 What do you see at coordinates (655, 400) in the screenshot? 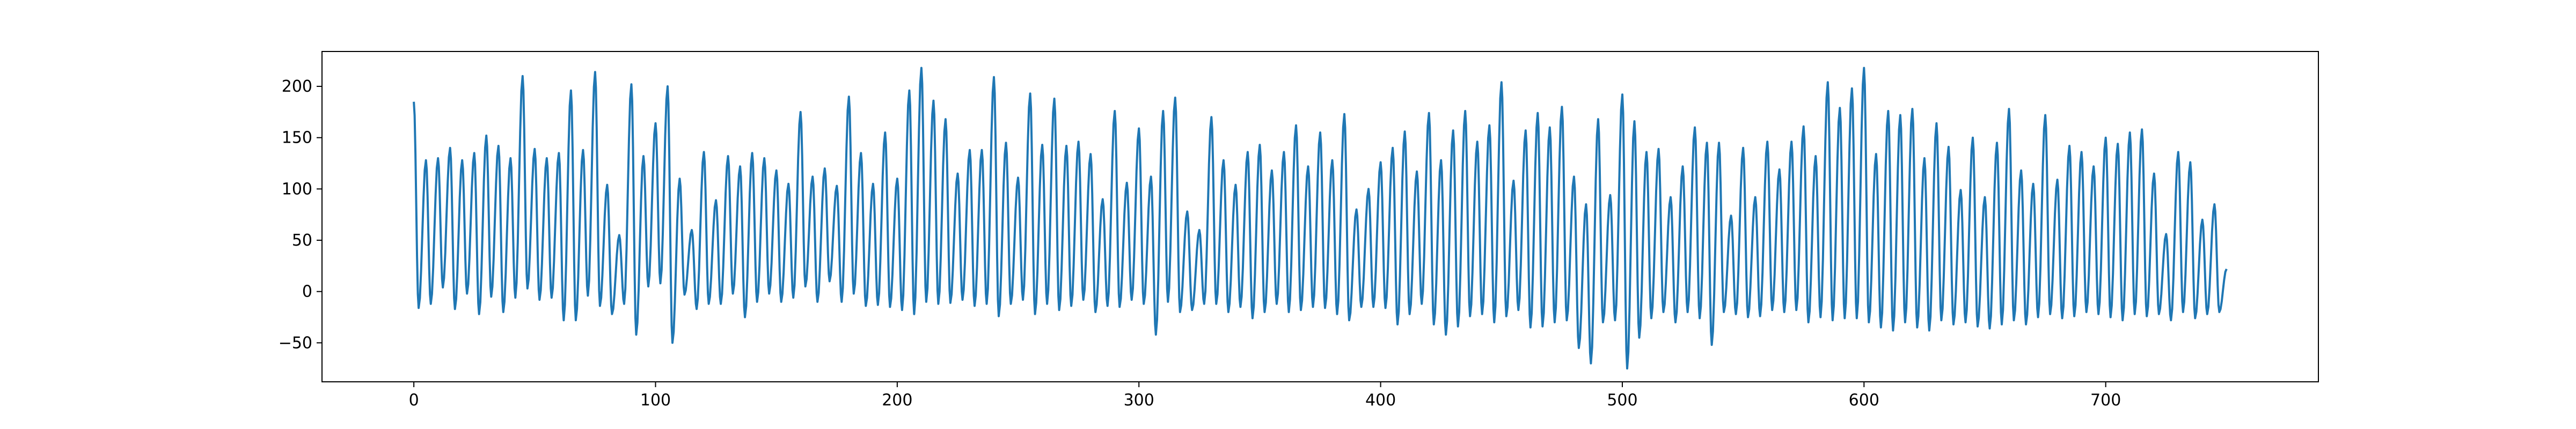
I see `x-tick-label: 100` at bounding box center [655, 400].